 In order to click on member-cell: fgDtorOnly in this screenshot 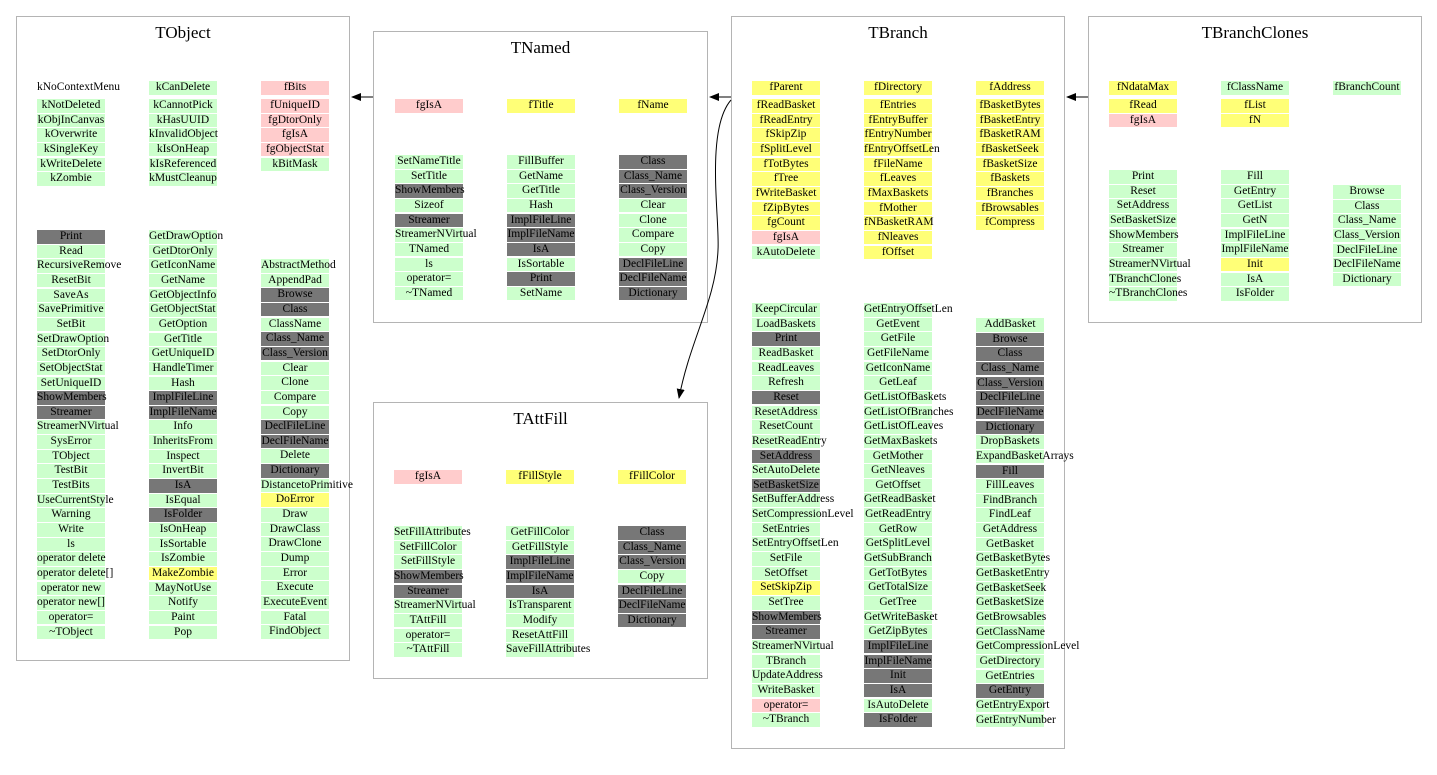, I will do `click(295, 120)`.